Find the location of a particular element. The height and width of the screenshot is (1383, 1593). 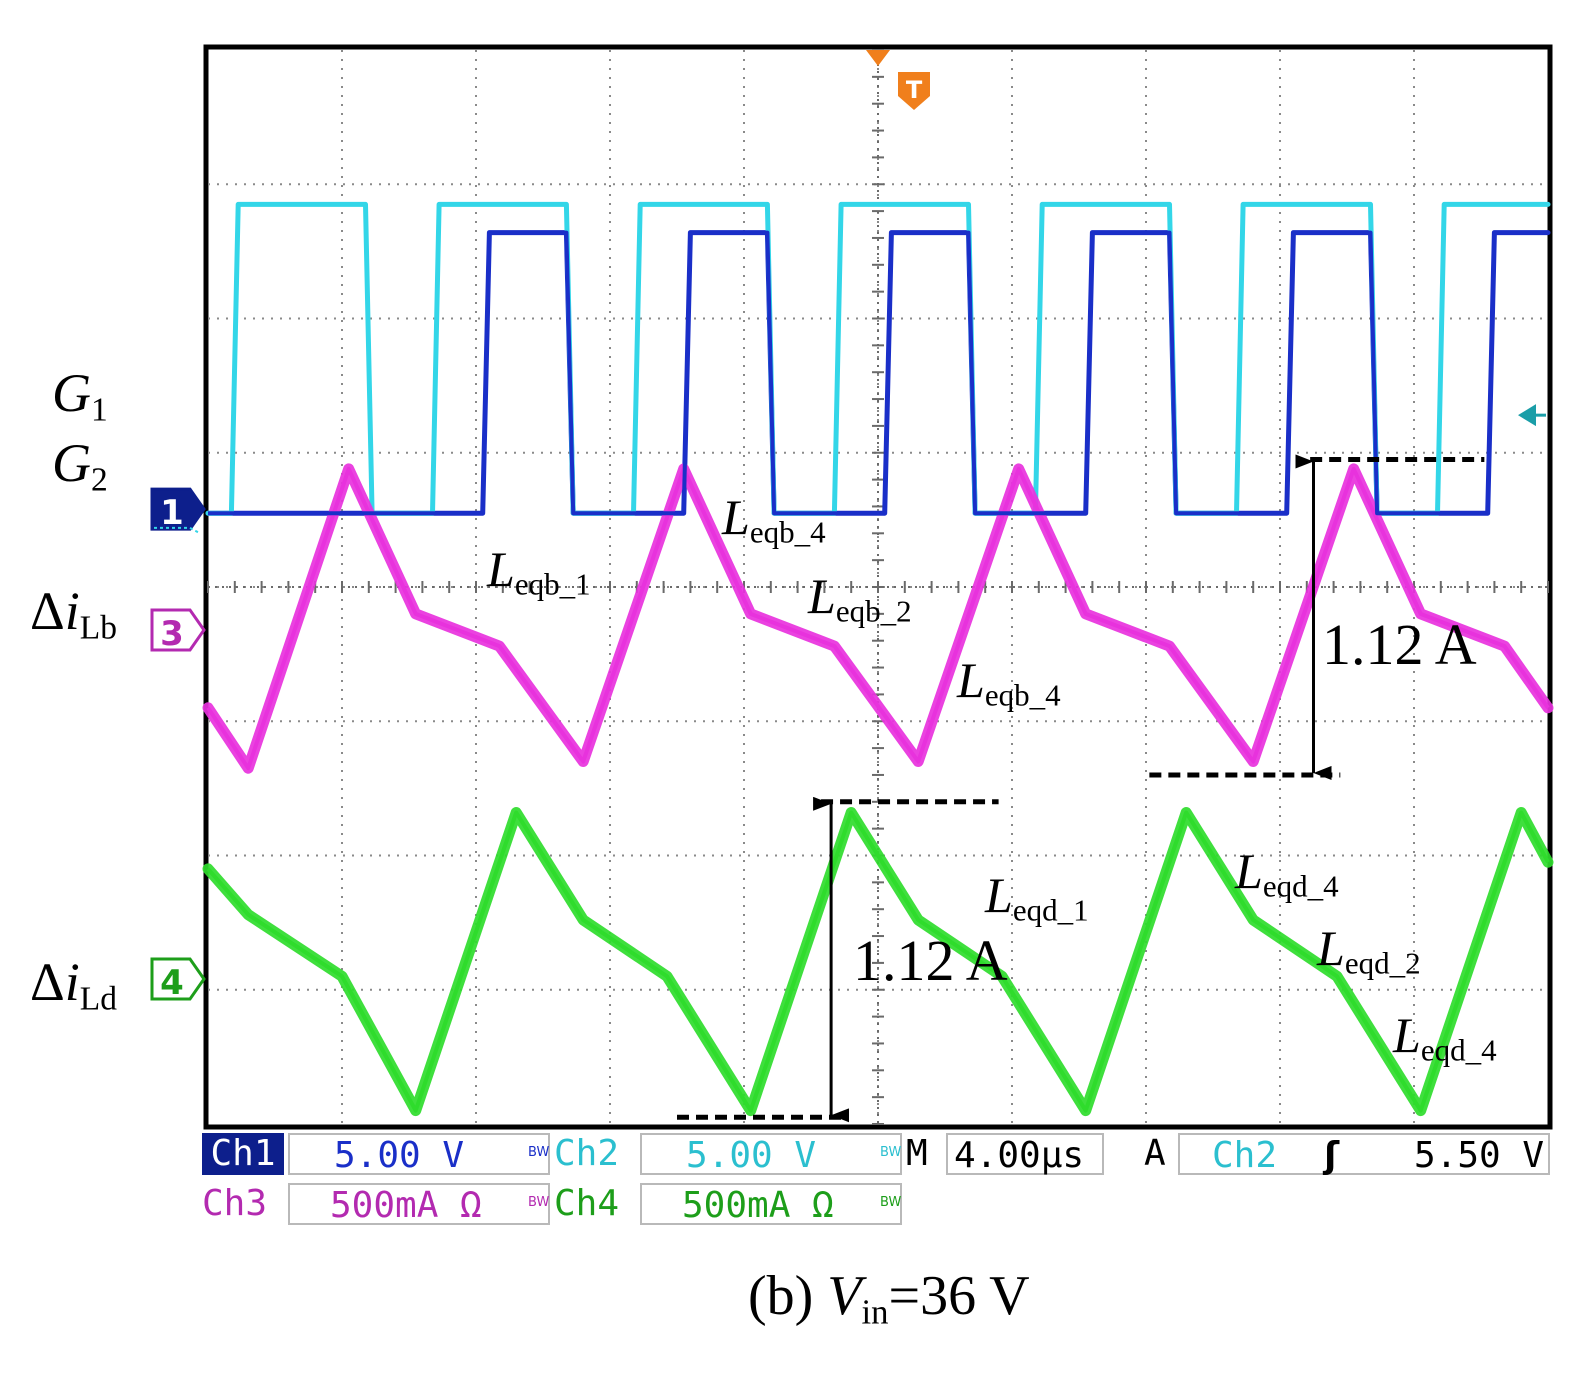

trigger-point-icon is located at coordinates (914, 91).